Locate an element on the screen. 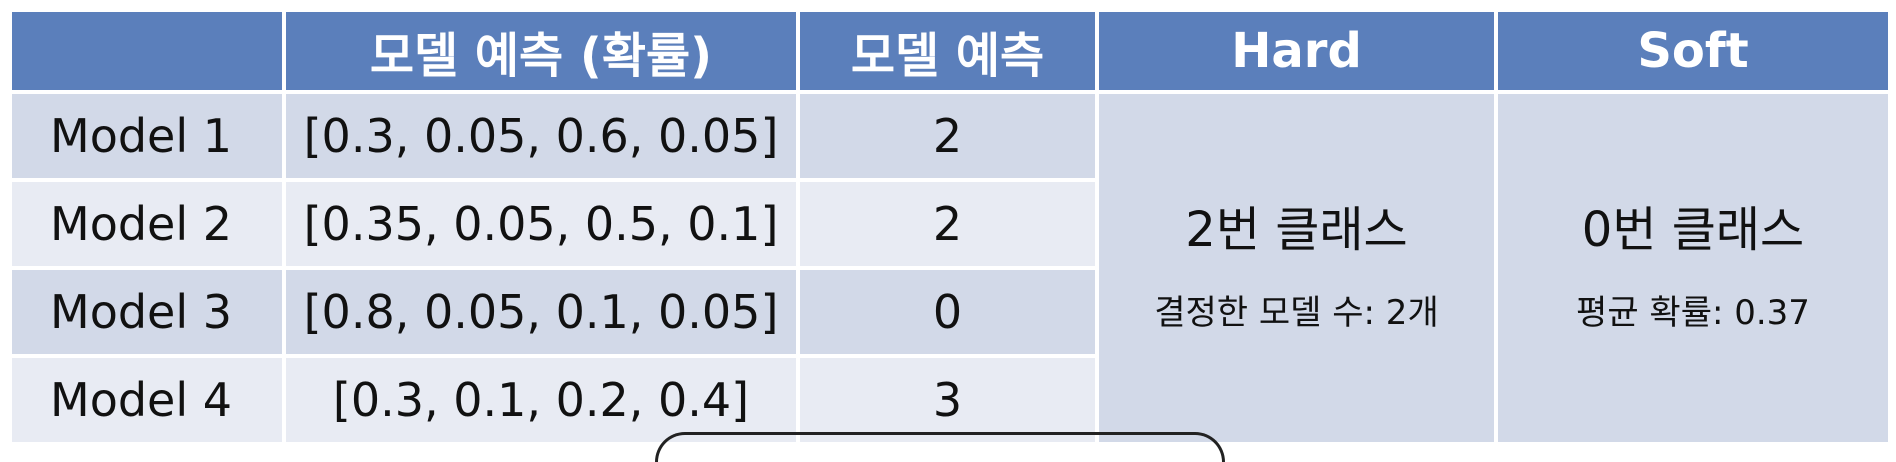 The image size is (1896, 462). header-probabilities: 모델 예측 (확률) is located at coordinates (541, 51).